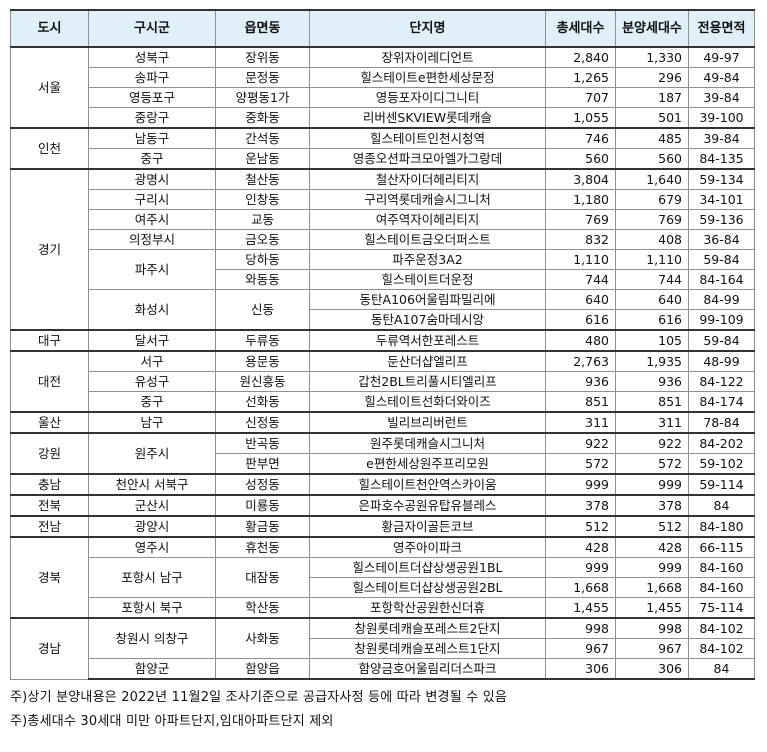 The width and height of the screenshot is (767, 752). What do you see at coordinates (652, 547) in the screenshot?
I see `sale-units-cell: 428` at bounding box center [652, 547].